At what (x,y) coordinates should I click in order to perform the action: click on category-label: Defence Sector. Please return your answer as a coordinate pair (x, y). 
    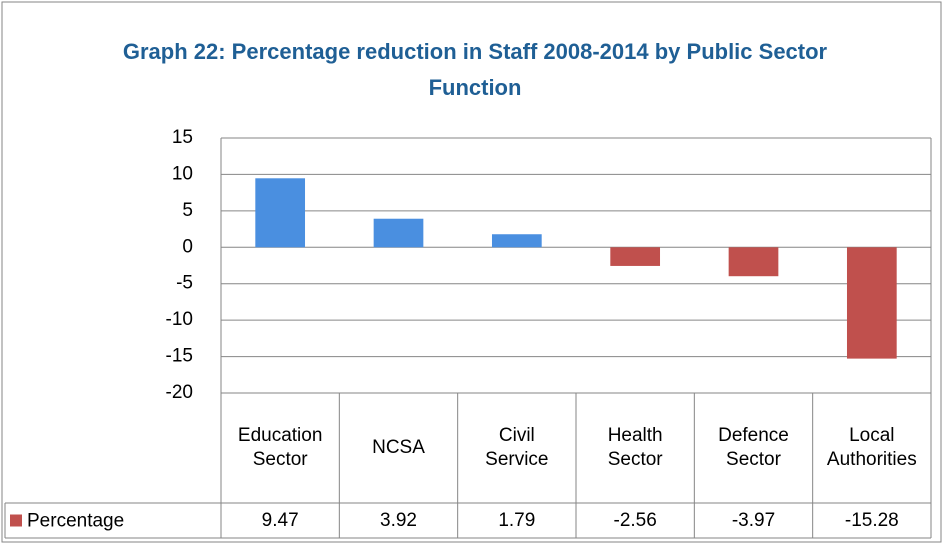
    Looking at the image, I should click on (753, 447).